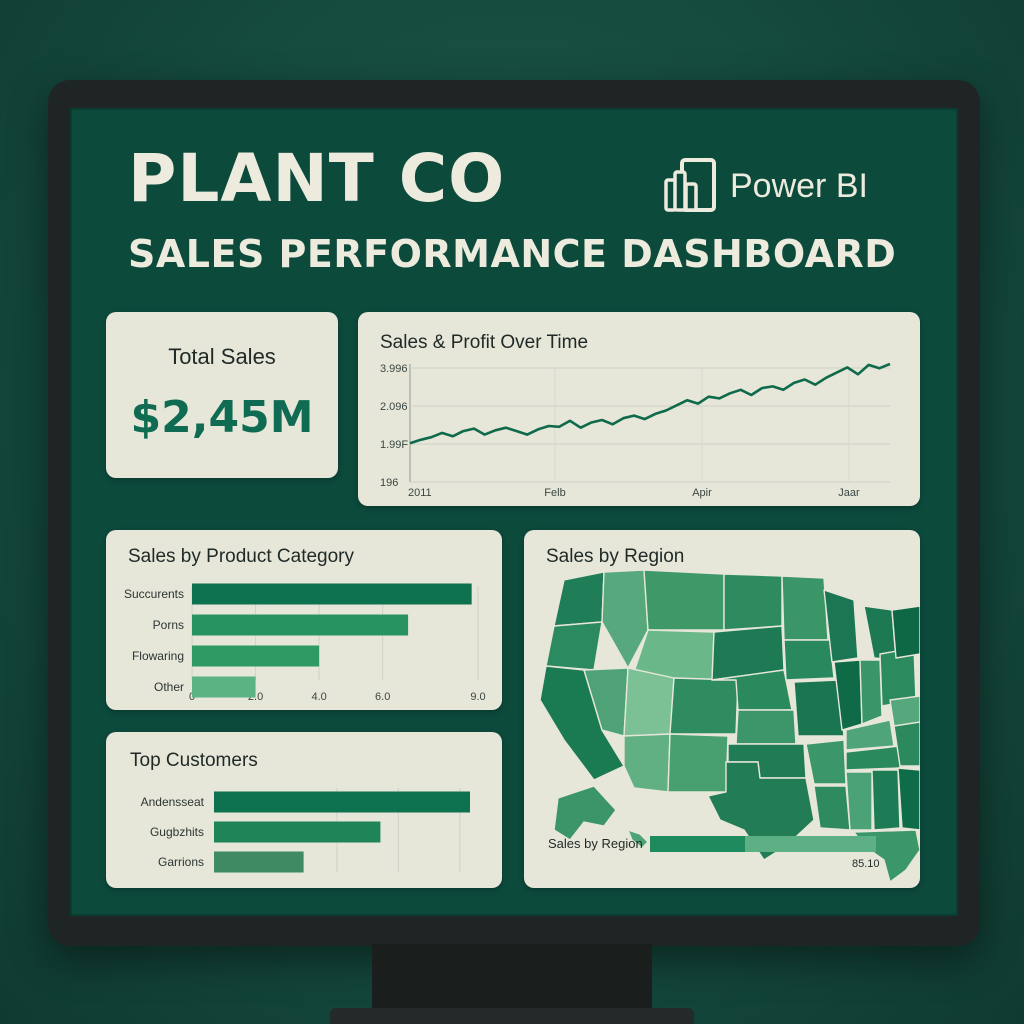 The image size is (1024, 1024). Describe the element at coordinates (222, 417) in the screenshot. I see `kpi-value: $2,45M` at that location.